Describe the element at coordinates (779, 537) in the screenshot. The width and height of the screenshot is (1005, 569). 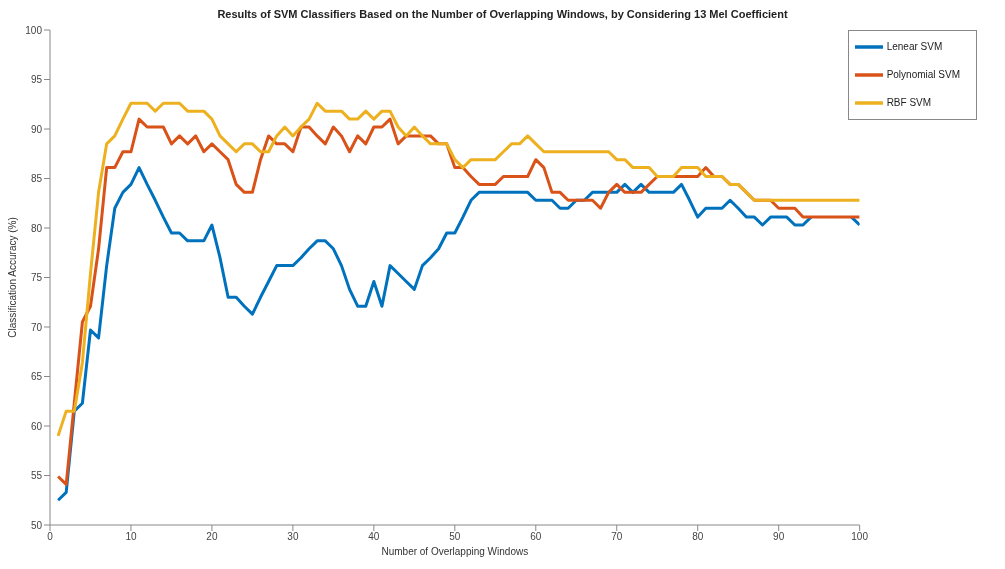
I see `x-tick-label: 90` at that location.